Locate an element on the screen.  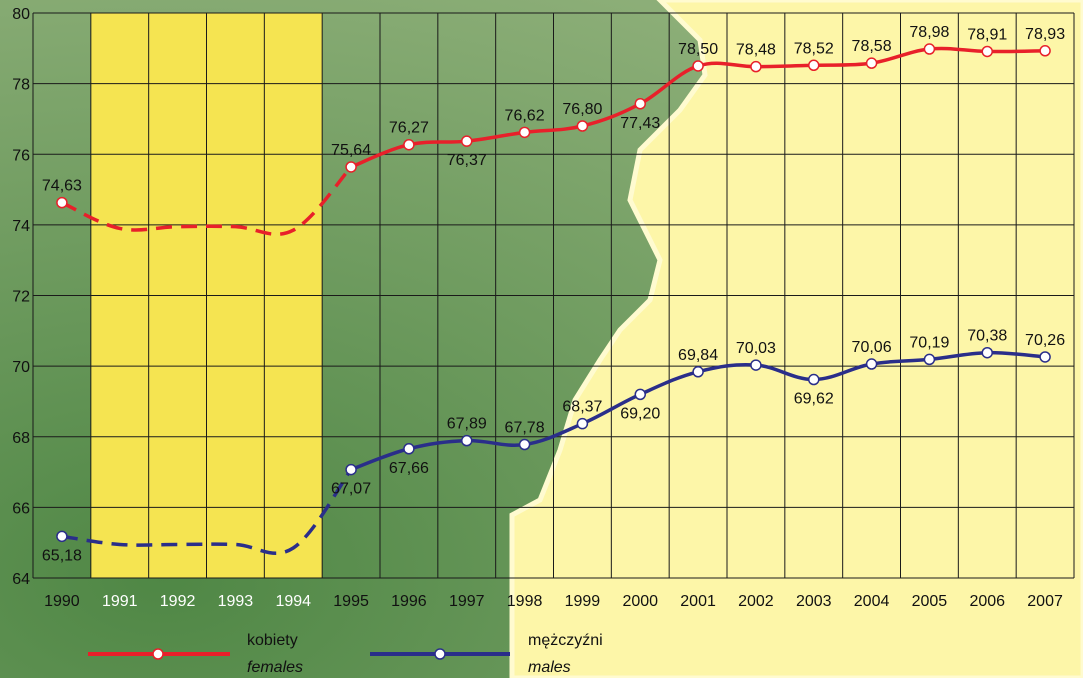
y-tick-label: 68 is located at coordinates (21, 438).